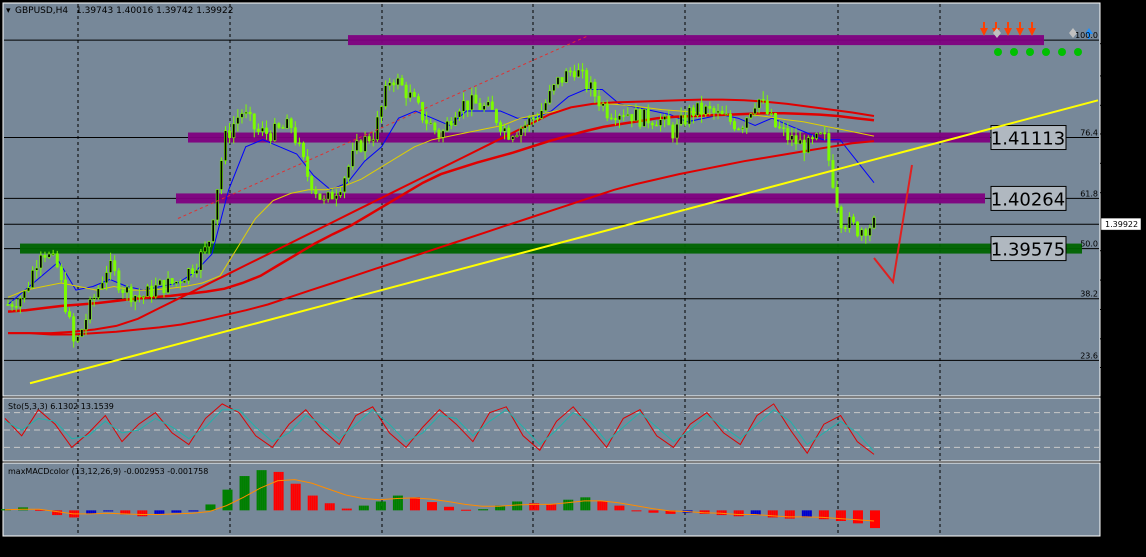 The image size is (1146, 557). I want to click on level-box, so click(1028, 138).